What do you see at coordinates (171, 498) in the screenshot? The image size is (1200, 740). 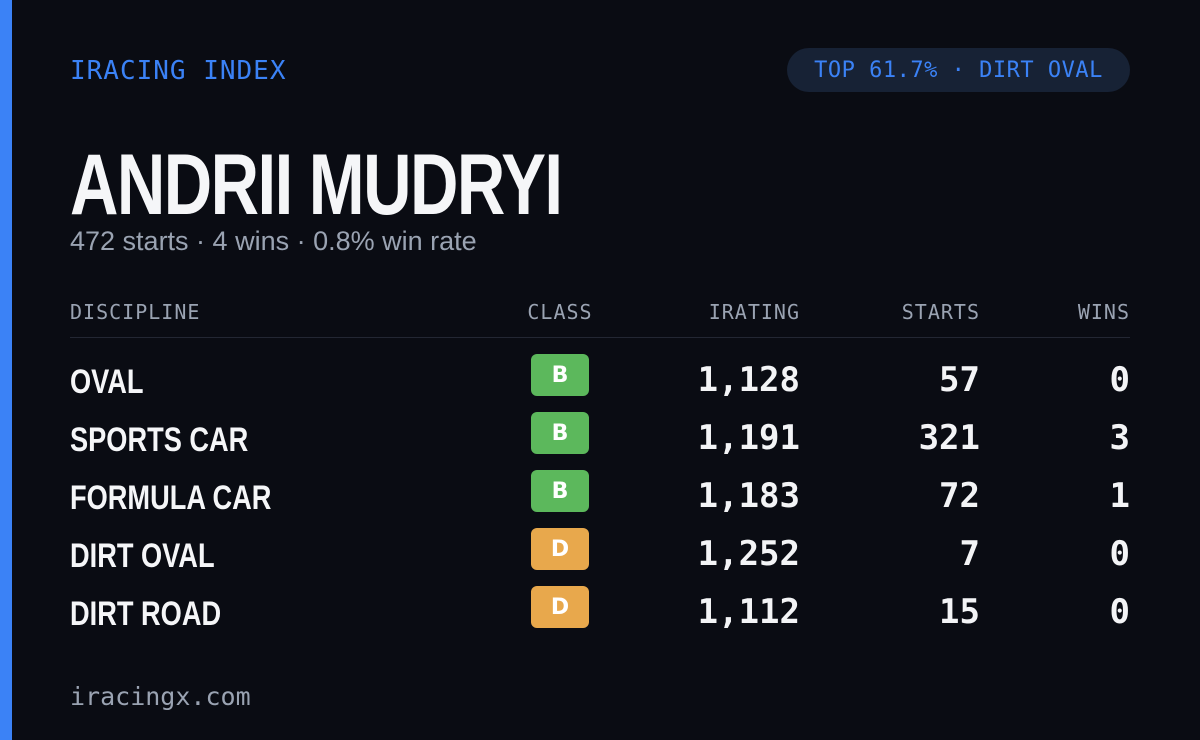 I see `discipline: FORMULA CAR` at bounding box center [171, 498].